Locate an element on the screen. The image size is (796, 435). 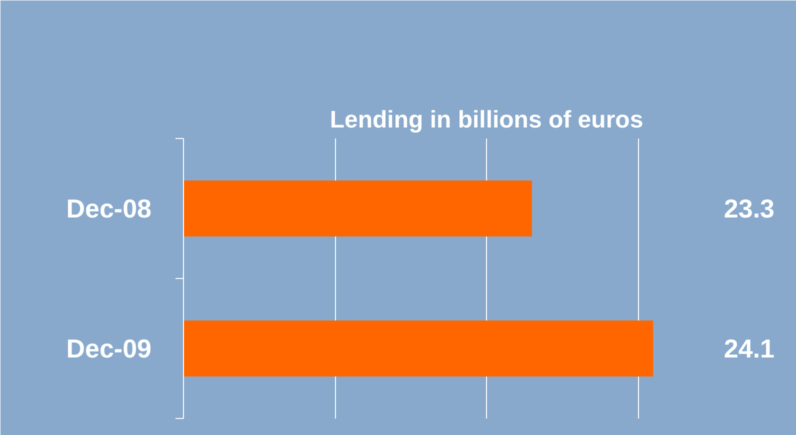
y-tick-label: Dec-08 is located at coordinates (109, 209).